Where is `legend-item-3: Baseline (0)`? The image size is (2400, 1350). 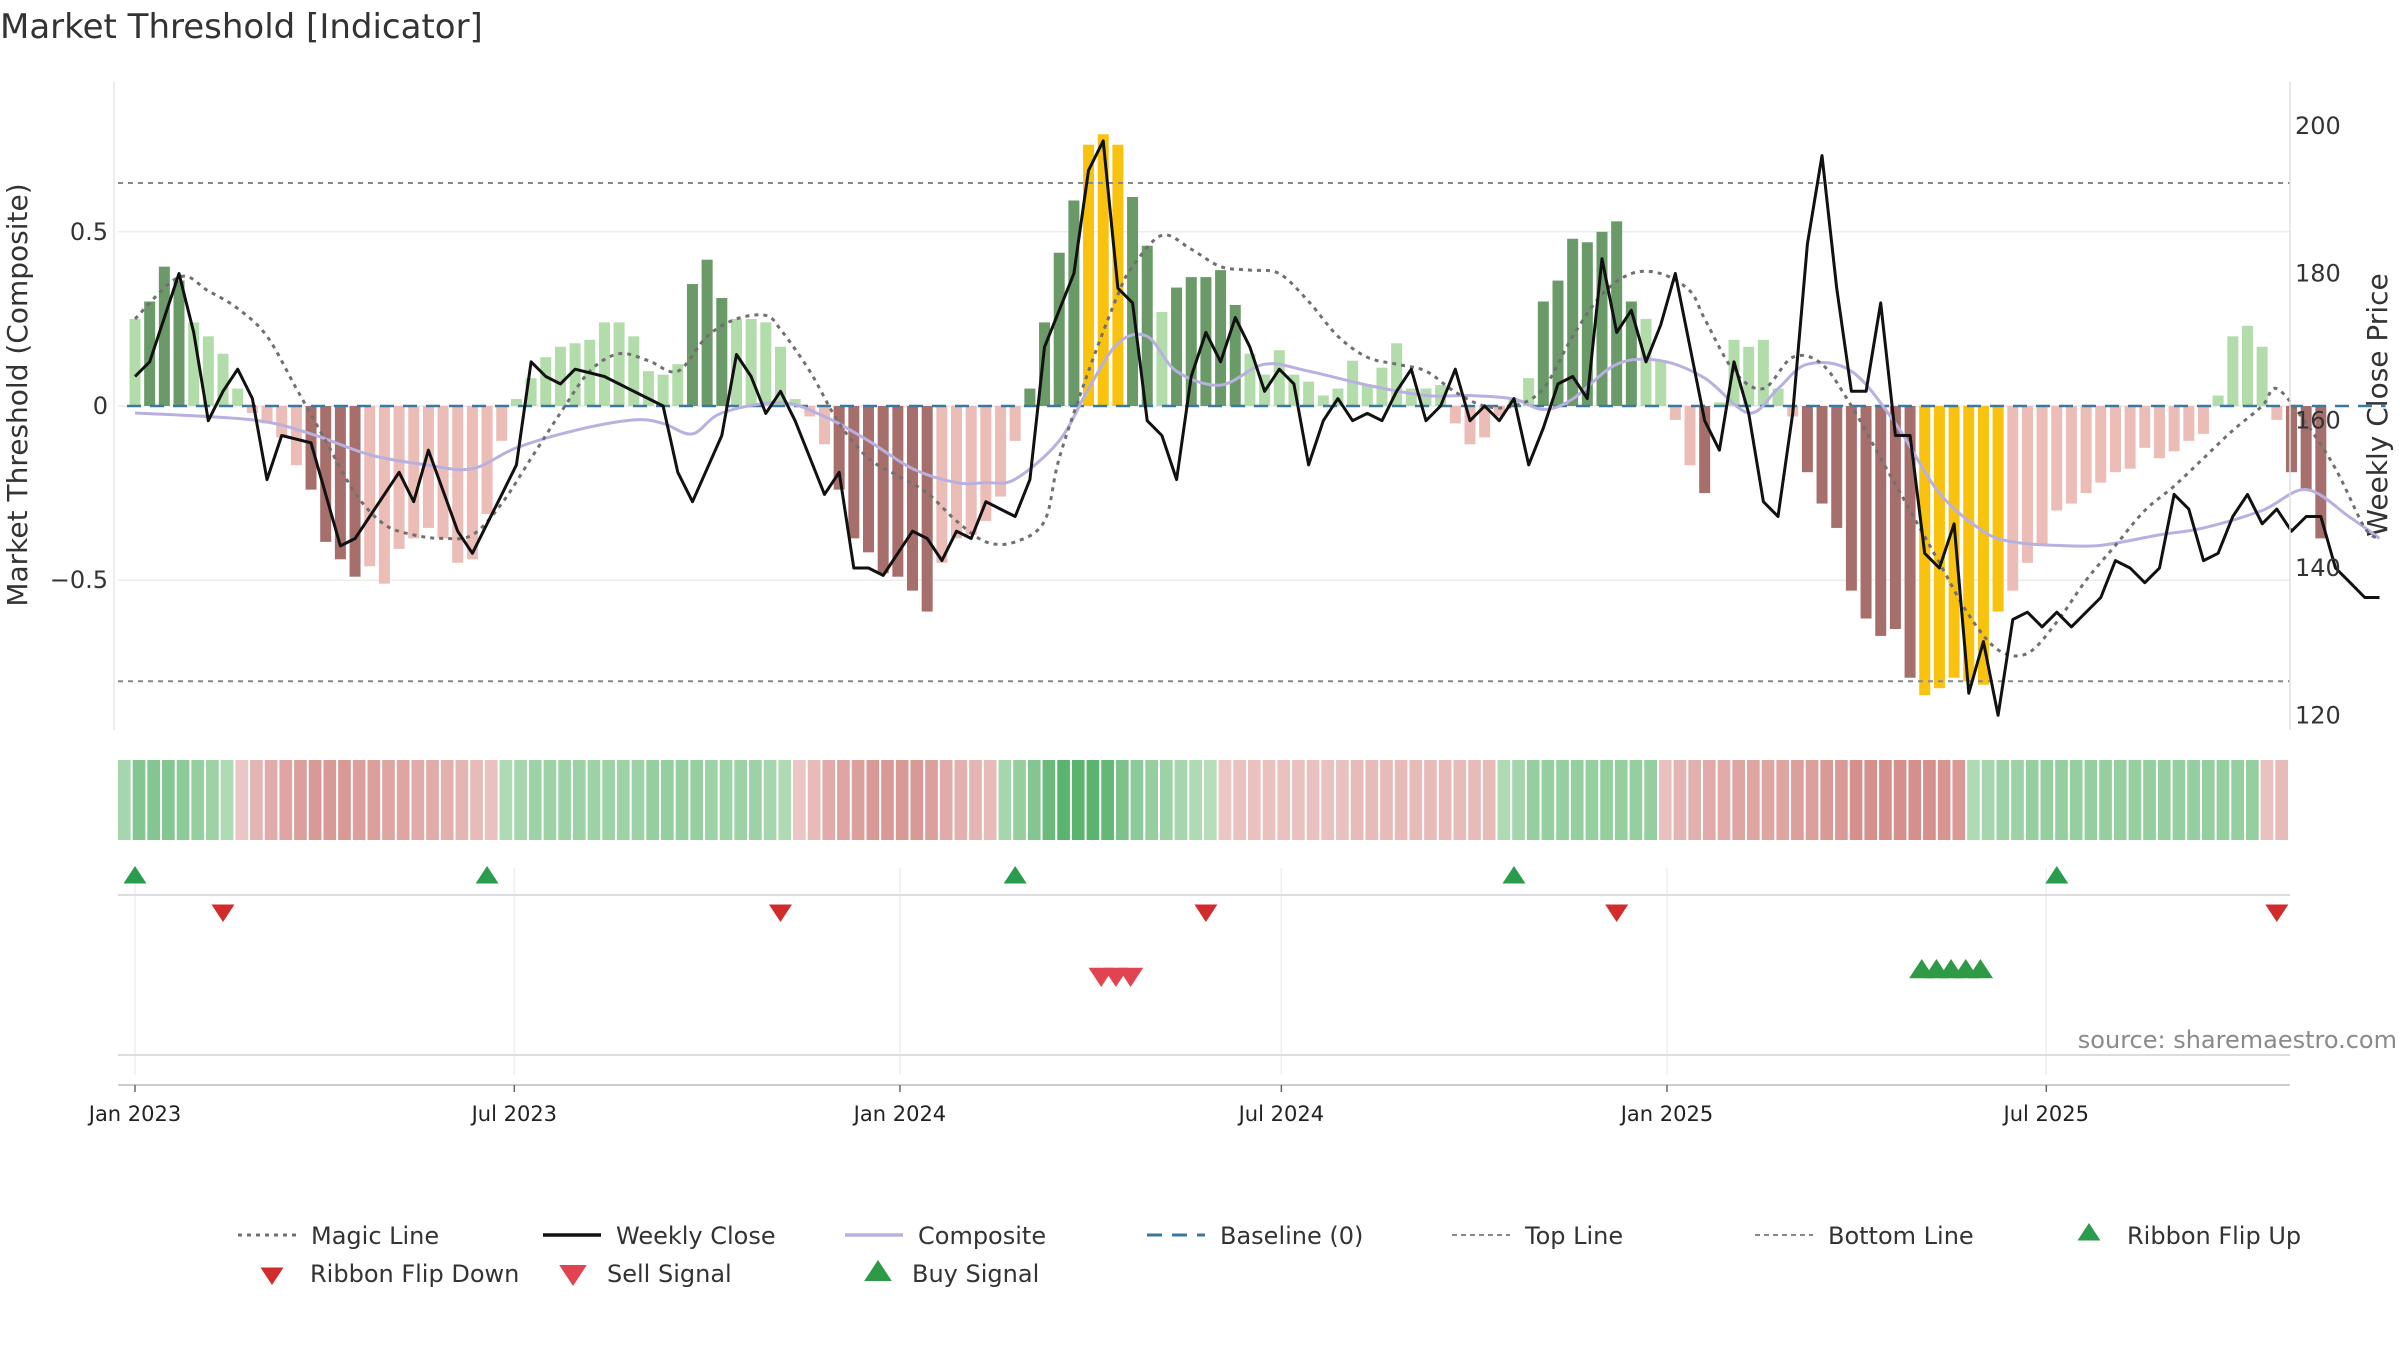
legend-item-3: Baseline (0) is located at coordinates (1255, 1236).